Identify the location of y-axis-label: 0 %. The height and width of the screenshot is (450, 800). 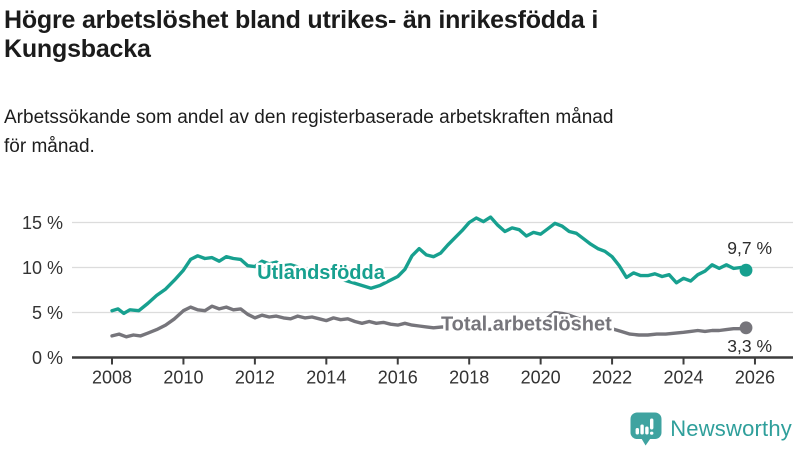
(47, 358).